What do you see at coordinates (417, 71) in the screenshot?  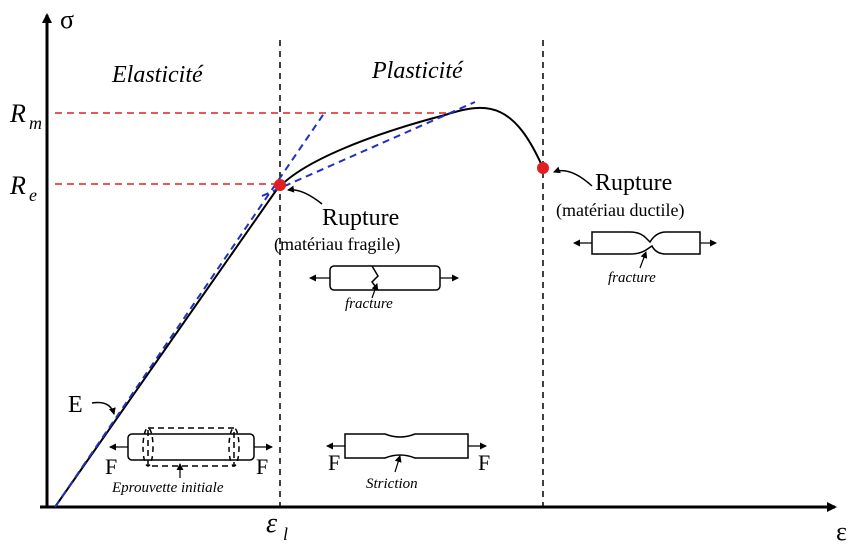 I see `region-label: Plasticité` at bounding box center [417, 71].